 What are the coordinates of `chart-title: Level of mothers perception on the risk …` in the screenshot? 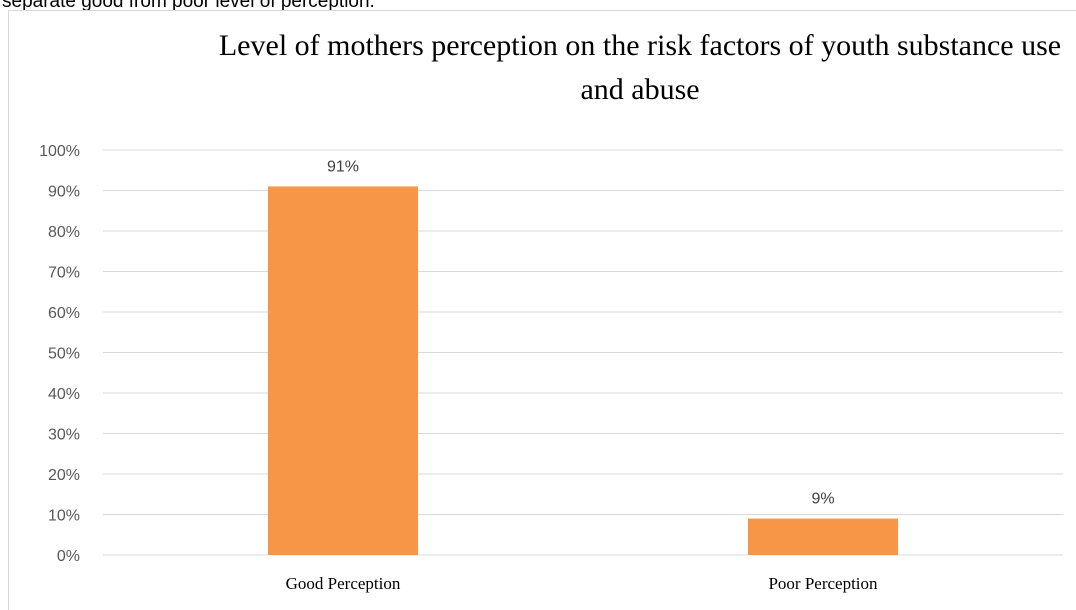 It's located at (640, 67).